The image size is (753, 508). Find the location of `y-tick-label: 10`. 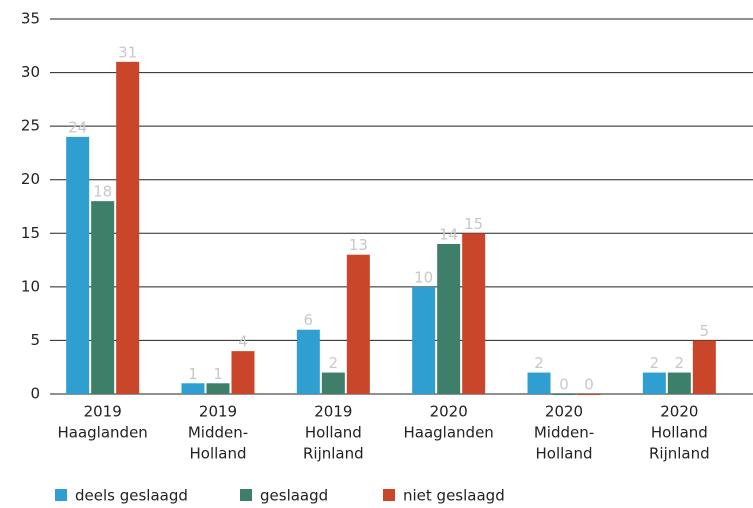

y-tick-label: 10 is located at coordinates (30, 286).